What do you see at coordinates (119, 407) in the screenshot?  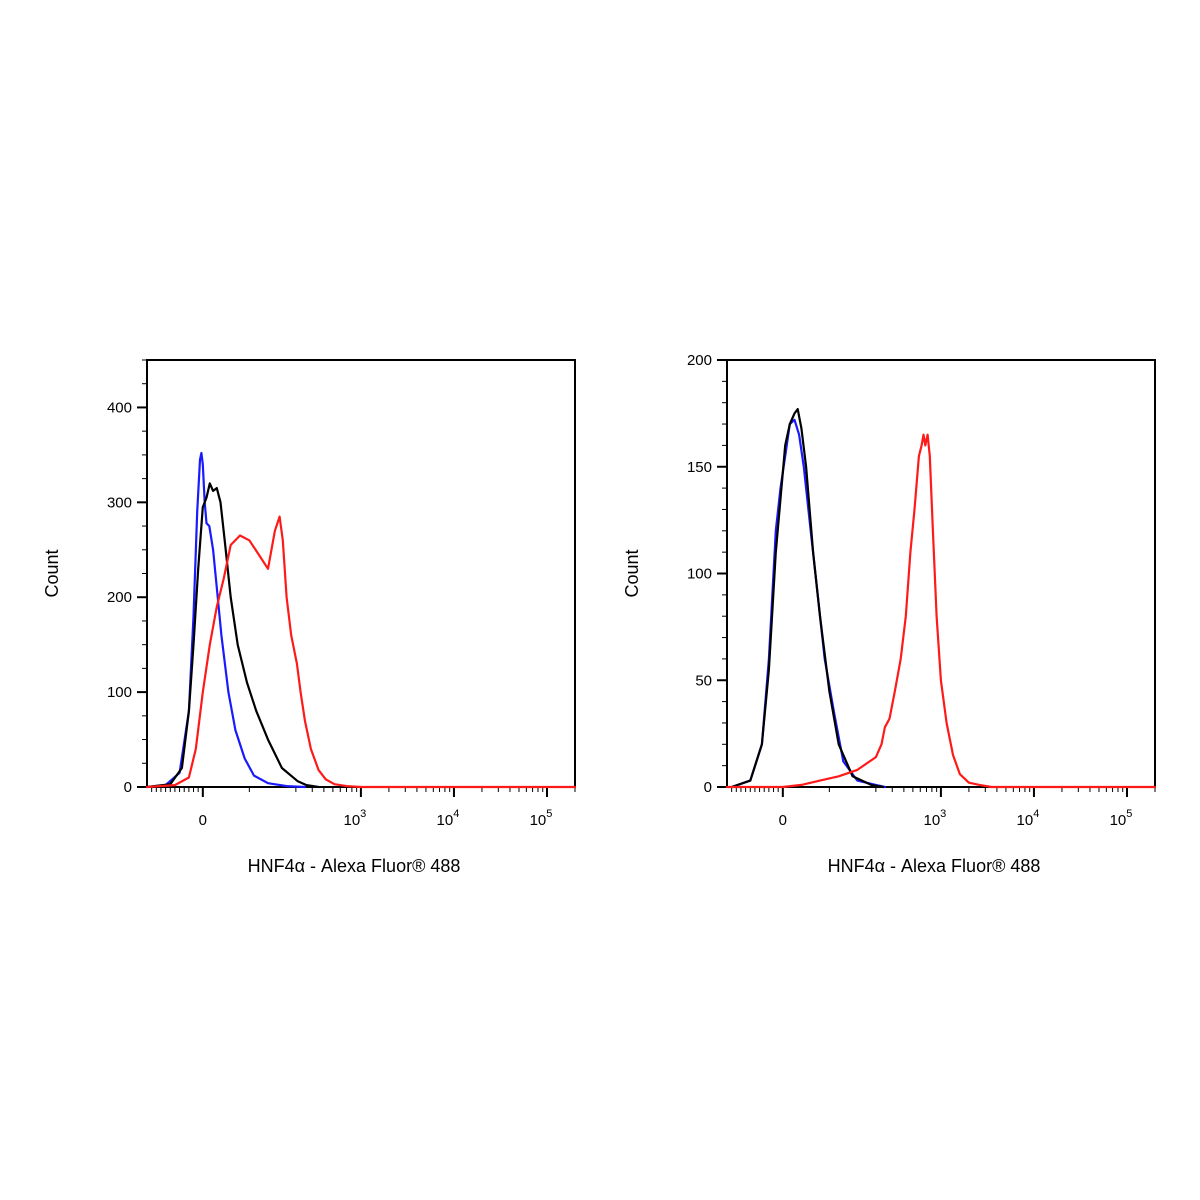 I see `y-tick-label: 400` at bounding box center [119, 407].